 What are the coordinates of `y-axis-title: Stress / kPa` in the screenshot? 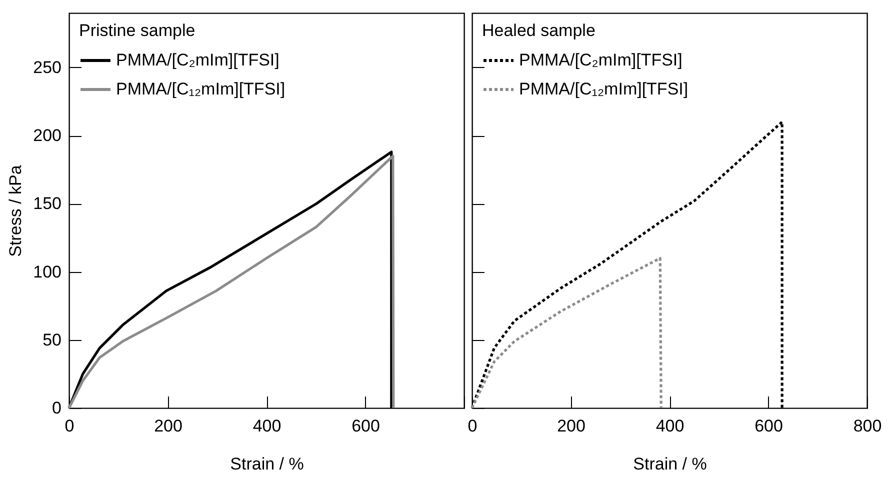 It's located at (16, 210).